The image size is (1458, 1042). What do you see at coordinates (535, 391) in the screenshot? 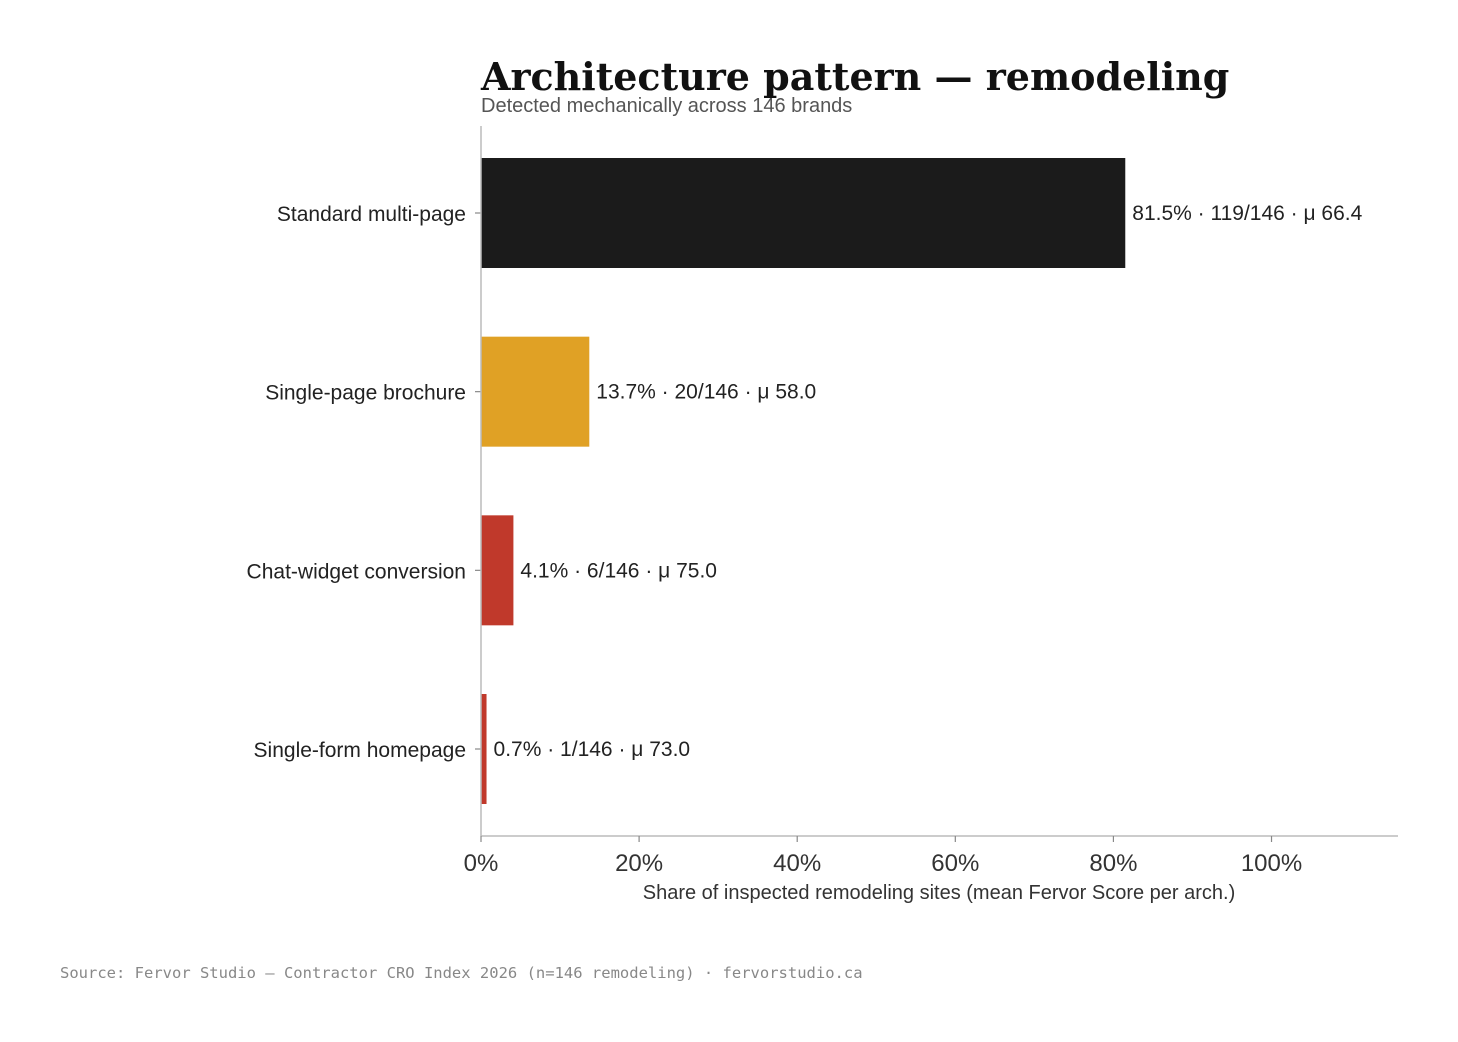
I see `bar-single-page-brochure` at bounding box center [535, 391].